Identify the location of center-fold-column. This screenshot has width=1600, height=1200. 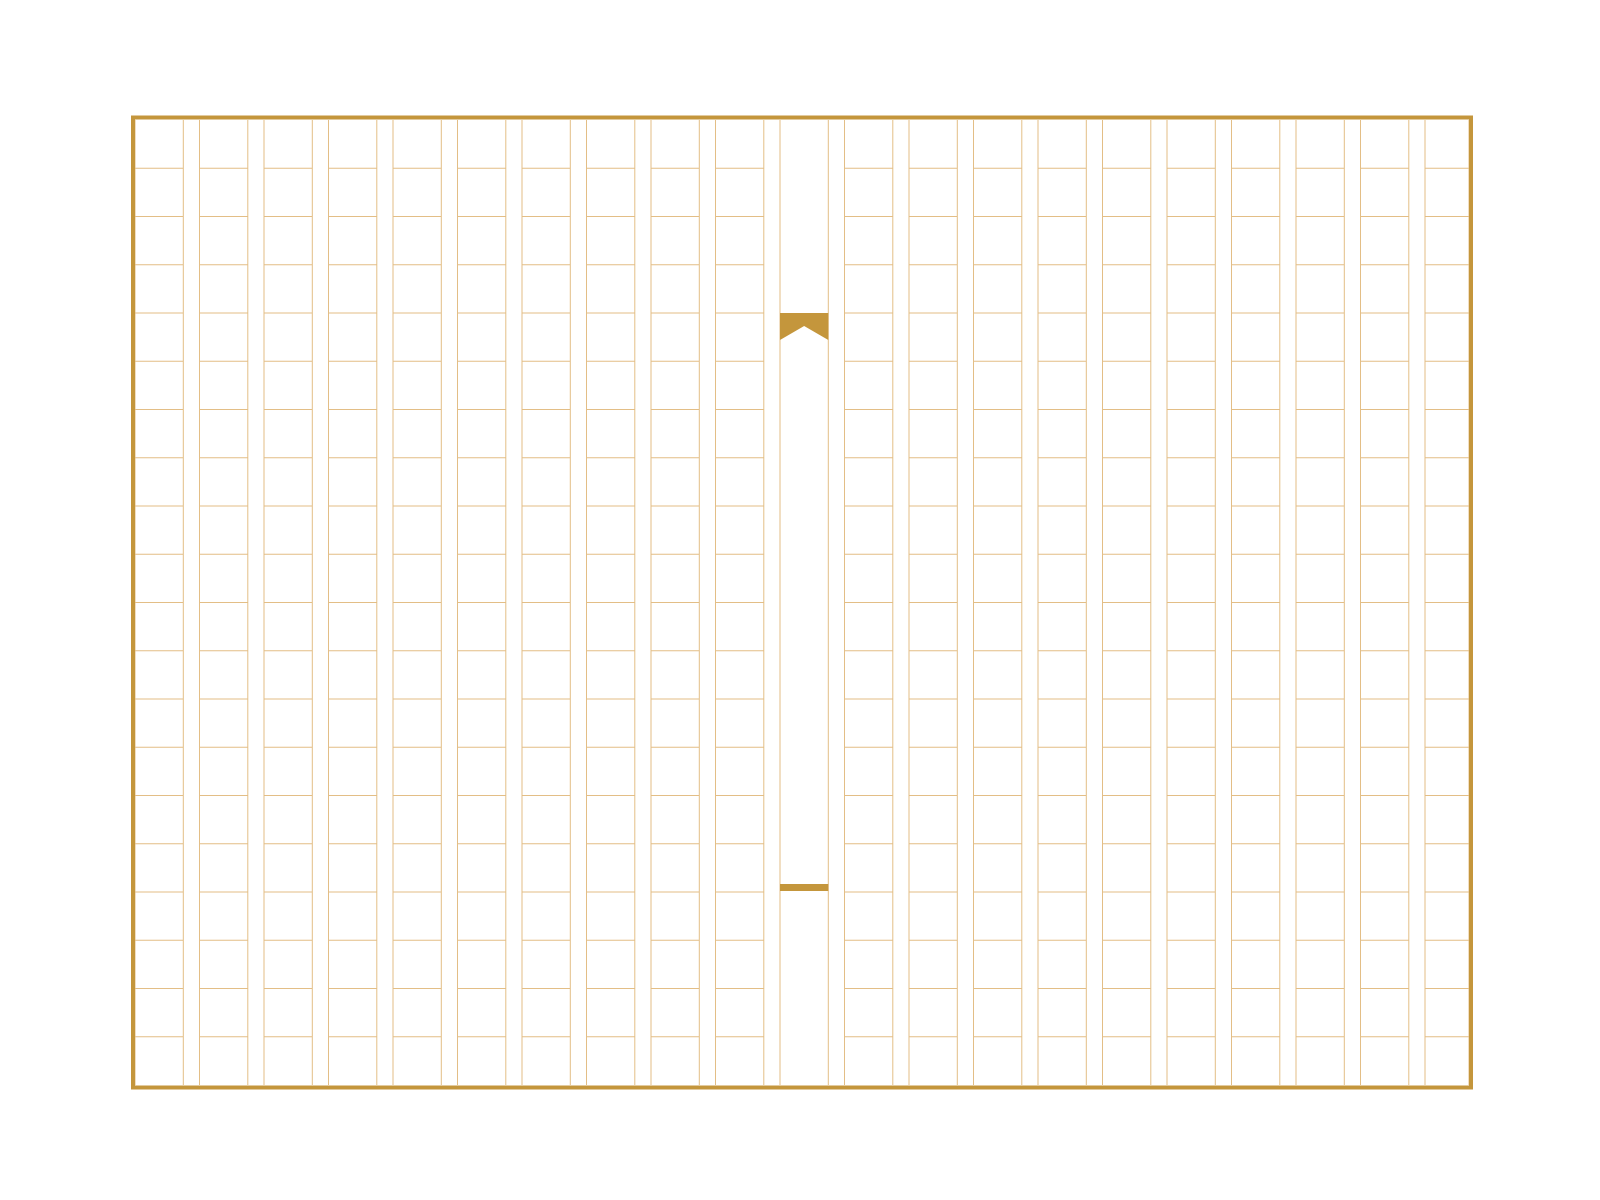
(804, 602).